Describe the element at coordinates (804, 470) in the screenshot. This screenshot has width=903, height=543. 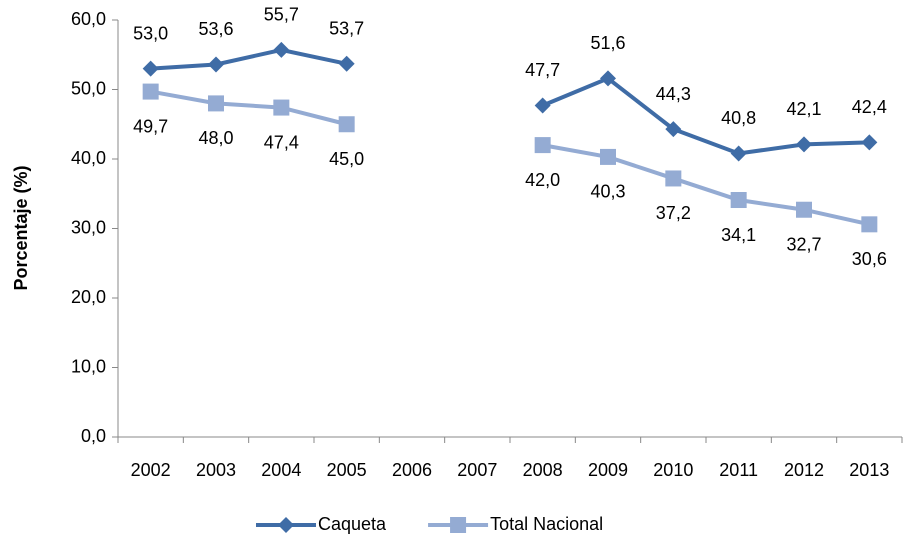
I see `x-tick-label: 2012` at that location.